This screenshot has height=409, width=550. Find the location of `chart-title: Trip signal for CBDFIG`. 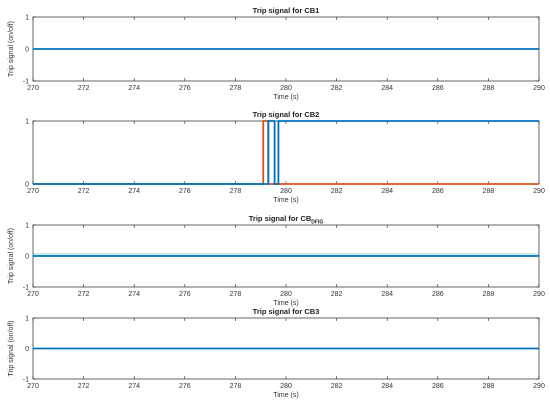

chart-title: Trip signal for CBDFIG is located at coordinates (286, 220).